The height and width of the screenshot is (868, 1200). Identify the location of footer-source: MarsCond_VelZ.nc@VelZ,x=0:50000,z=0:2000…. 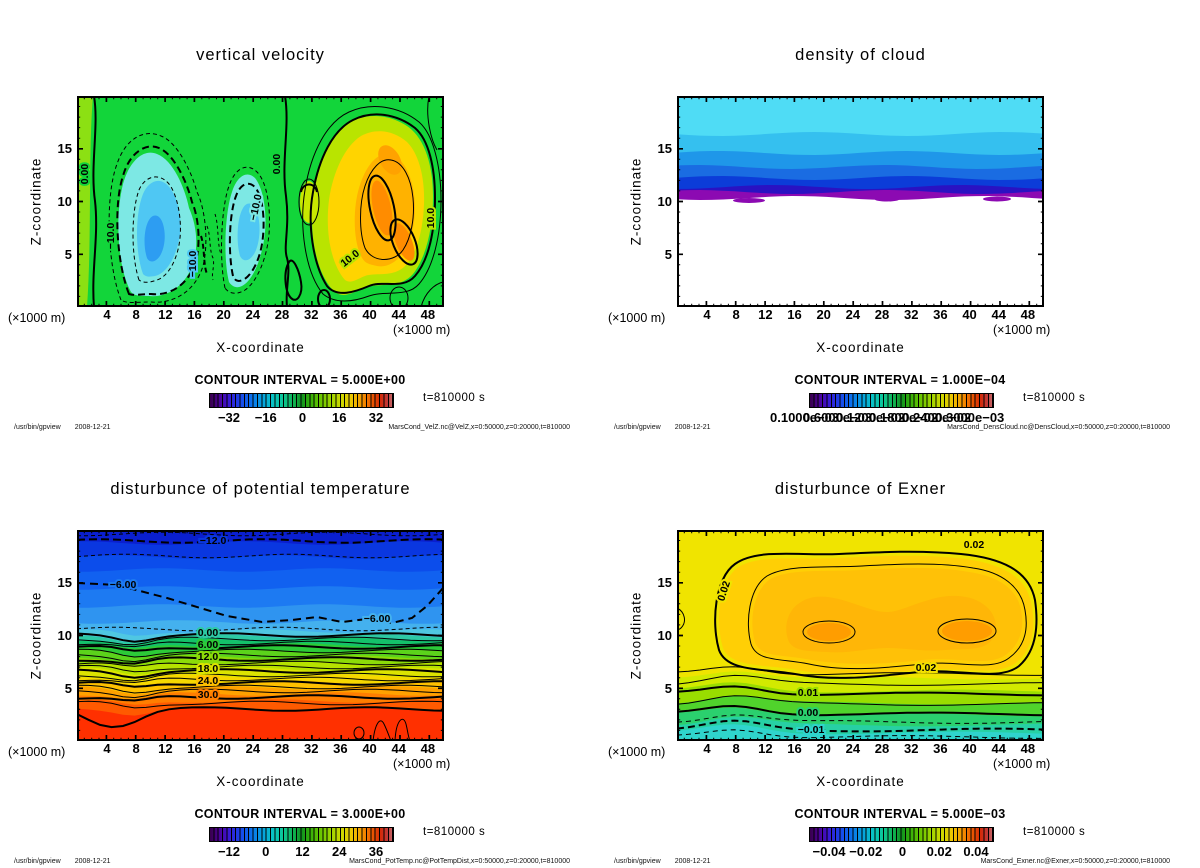
(479, 427).